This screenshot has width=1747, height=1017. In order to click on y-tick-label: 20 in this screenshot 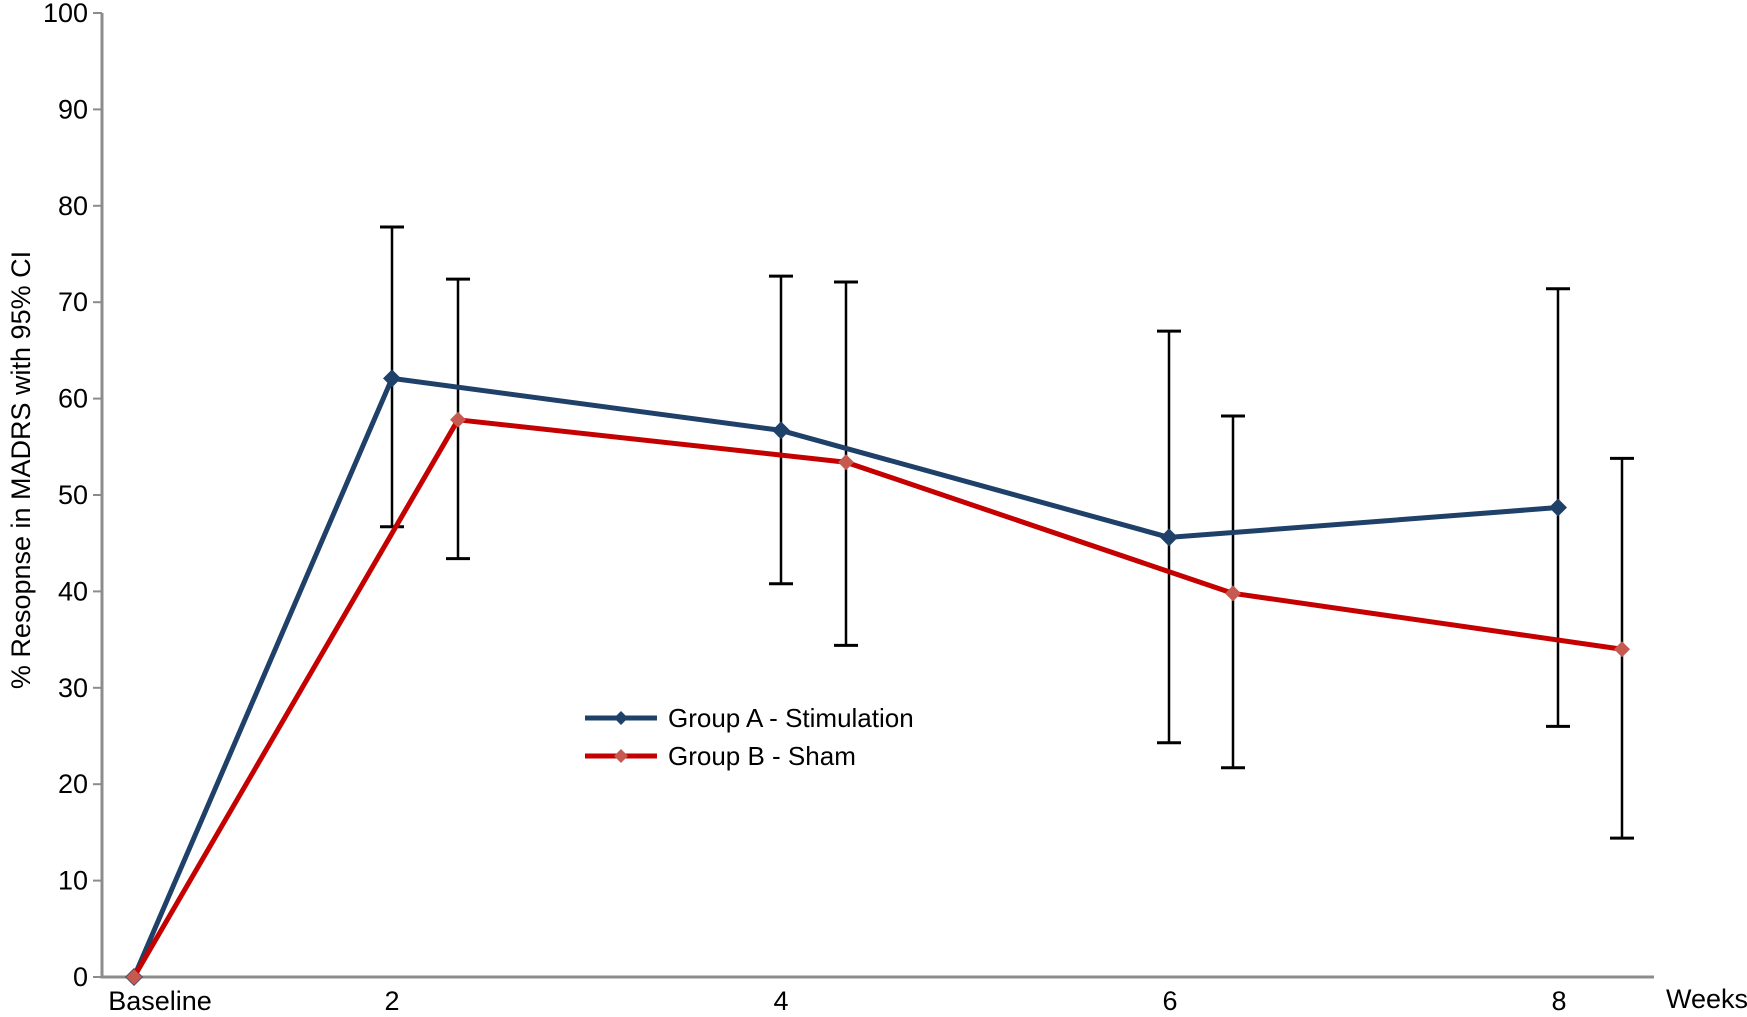, I will do `click(73, 784)`.